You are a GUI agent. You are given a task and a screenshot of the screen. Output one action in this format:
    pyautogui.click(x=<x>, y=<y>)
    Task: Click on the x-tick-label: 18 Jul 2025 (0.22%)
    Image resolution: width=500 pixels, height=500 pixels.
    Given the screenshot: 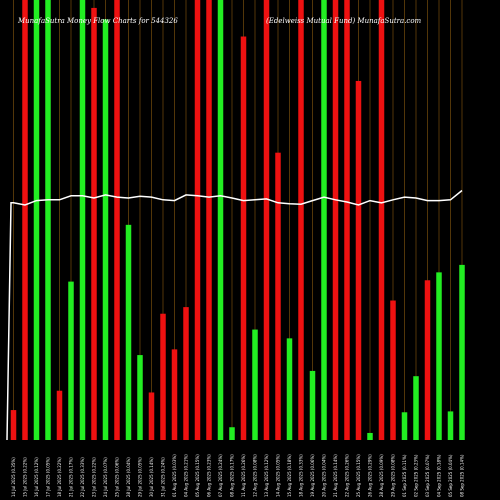 What is the action you would take?
    pyautogui.click(x=59, y=477)
    